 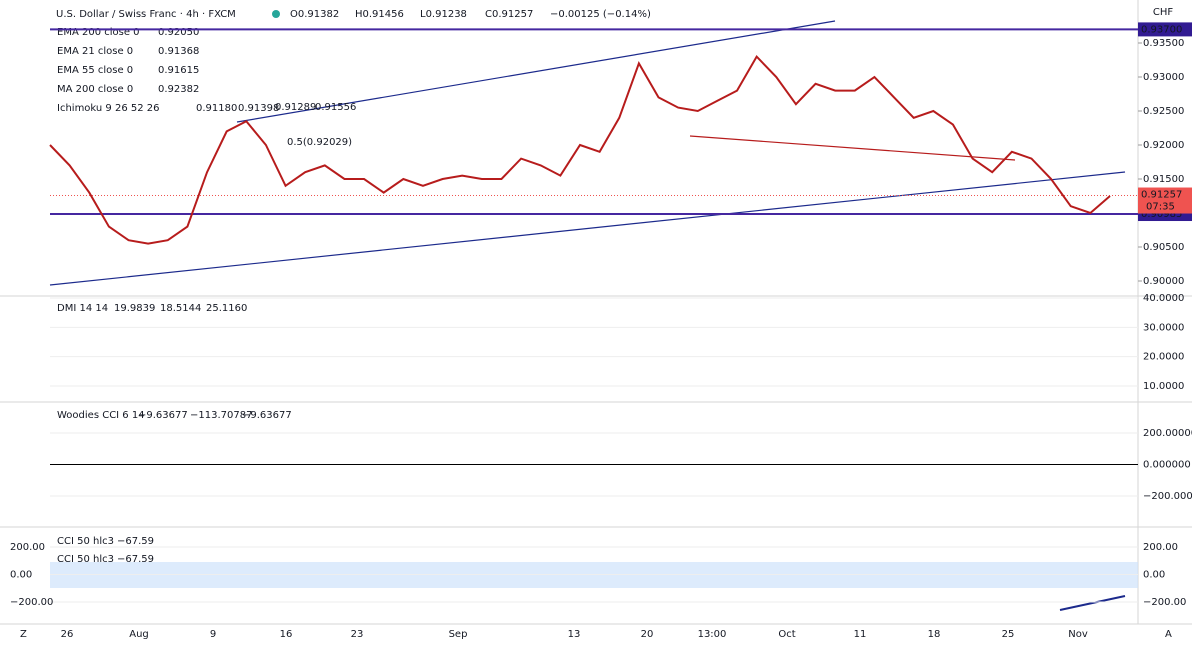 What do you see at coordinates (574, 634) in the screenshot?
I see `x-tick-label: 13` at bounding box center [574, 634].